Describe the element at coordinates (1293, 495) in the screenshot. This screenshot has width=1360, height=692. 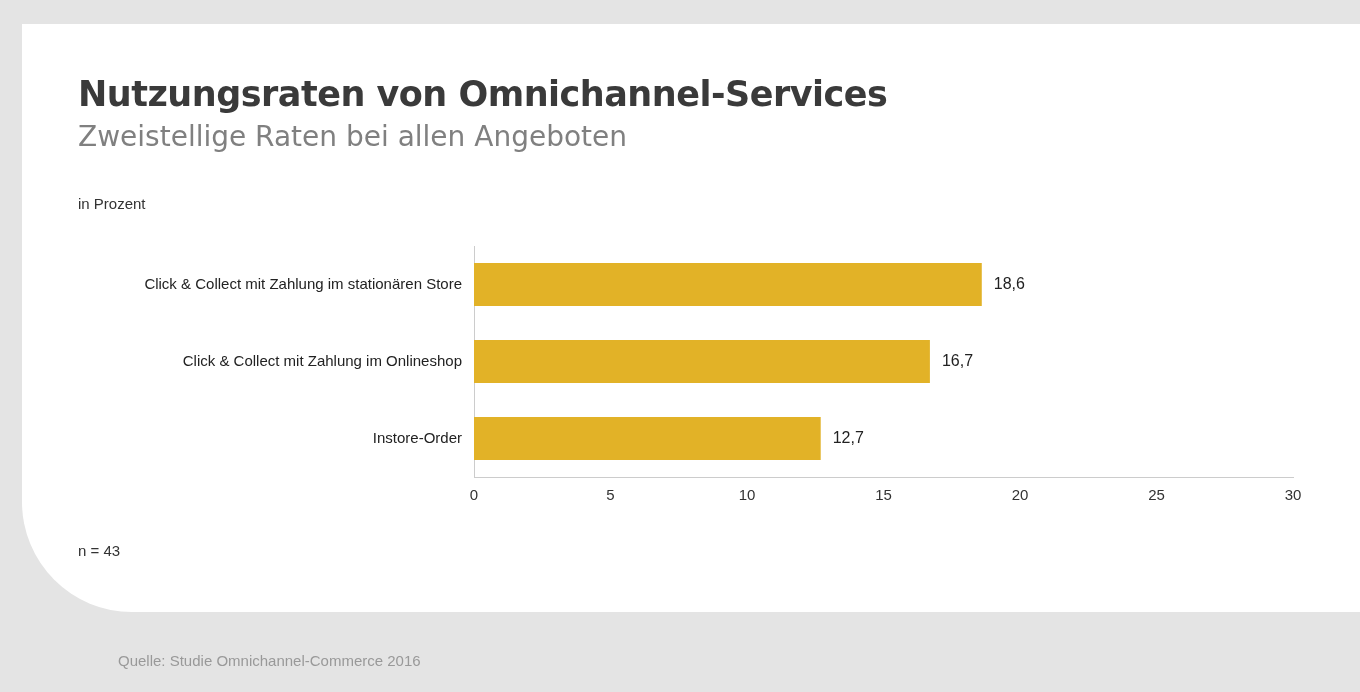
I see `x-tick-label: 30` at that location.